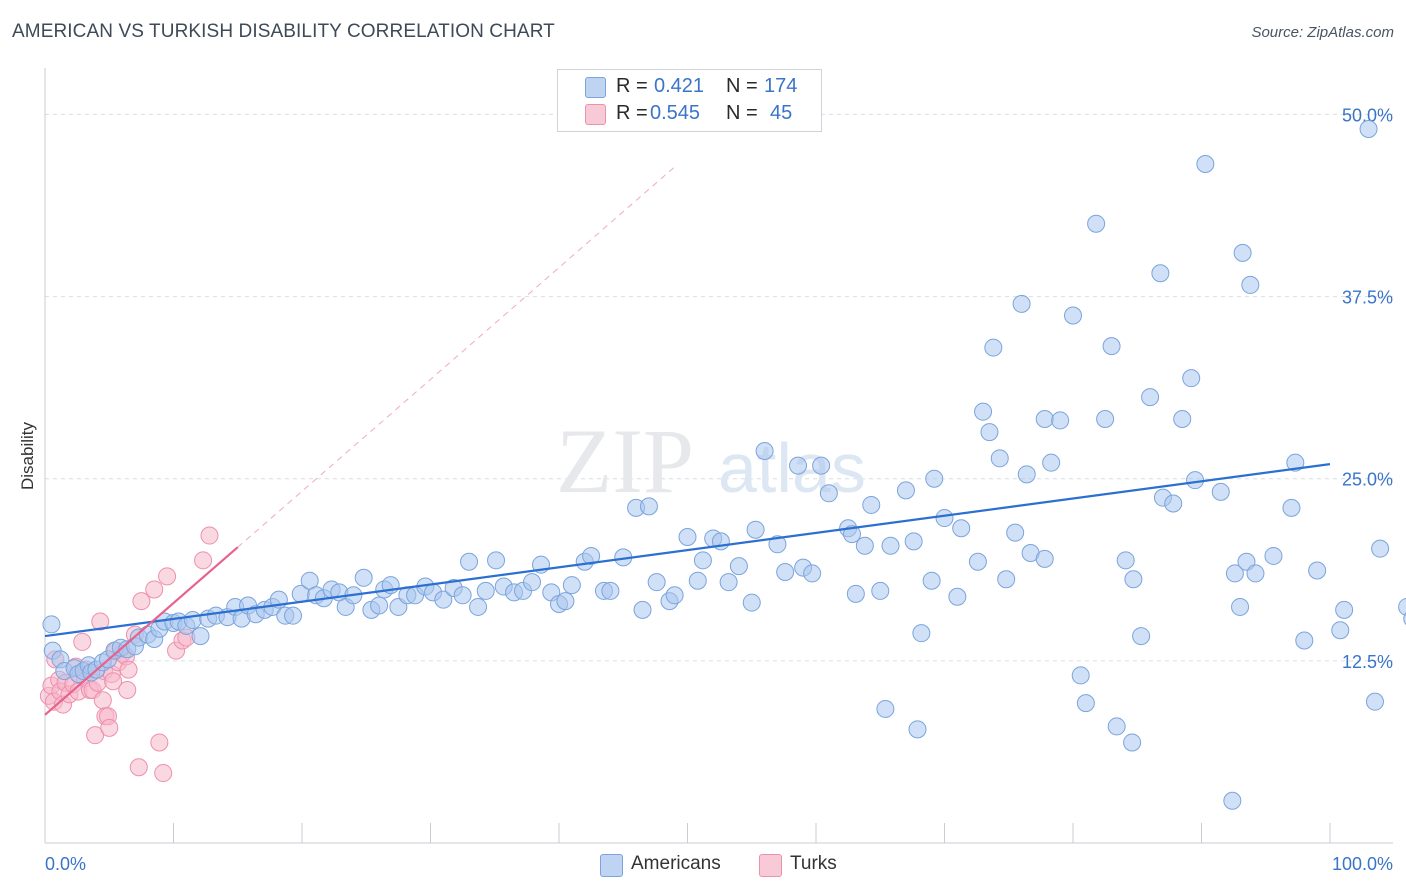 This screenshot has width=1406, height=892. Describe the element at coordinates (1367, 662) in the screenshot. I see `y-tick-label-0: 12.5%` at that location.